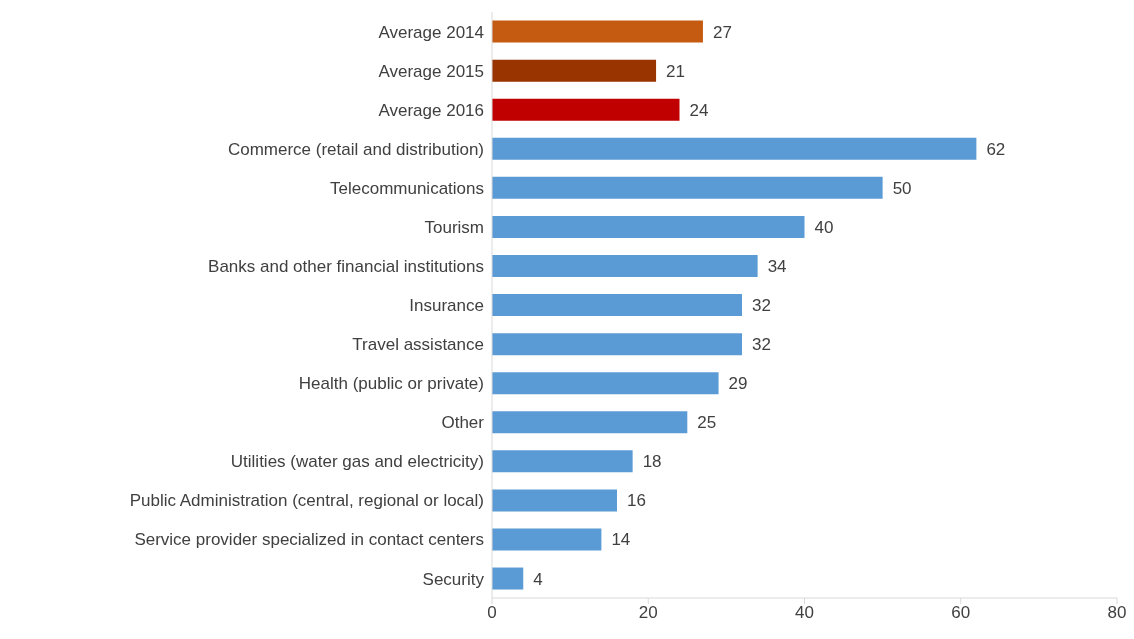  What do you see at coordinates (418, 345) in the screenshot?
I see `y-tick-label: Travel assistance` at bounding box center [418, 345].